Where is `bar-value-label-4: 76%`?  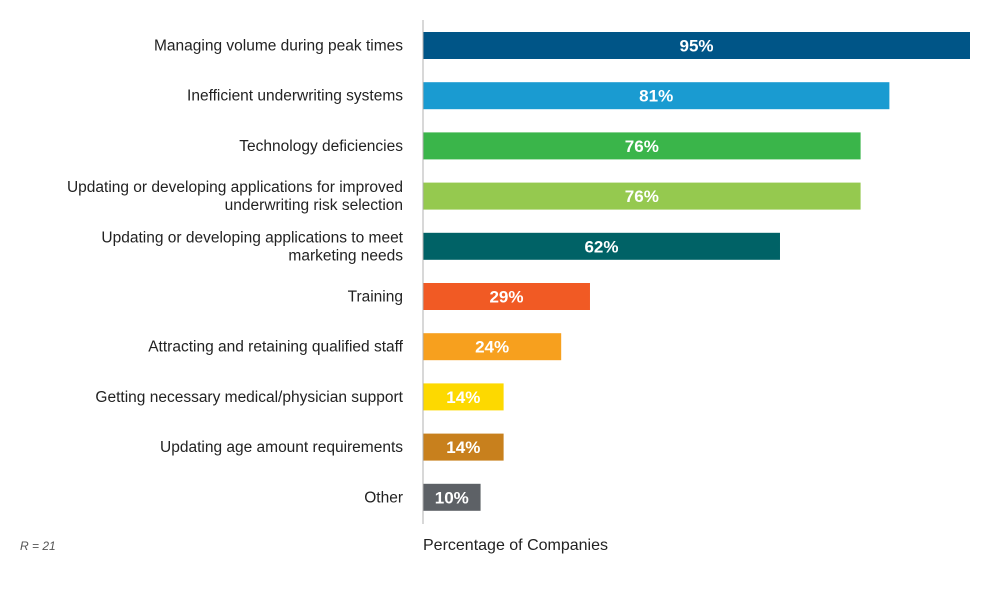
bar-value-label-4: 76% is located at coordinates (642, 196).